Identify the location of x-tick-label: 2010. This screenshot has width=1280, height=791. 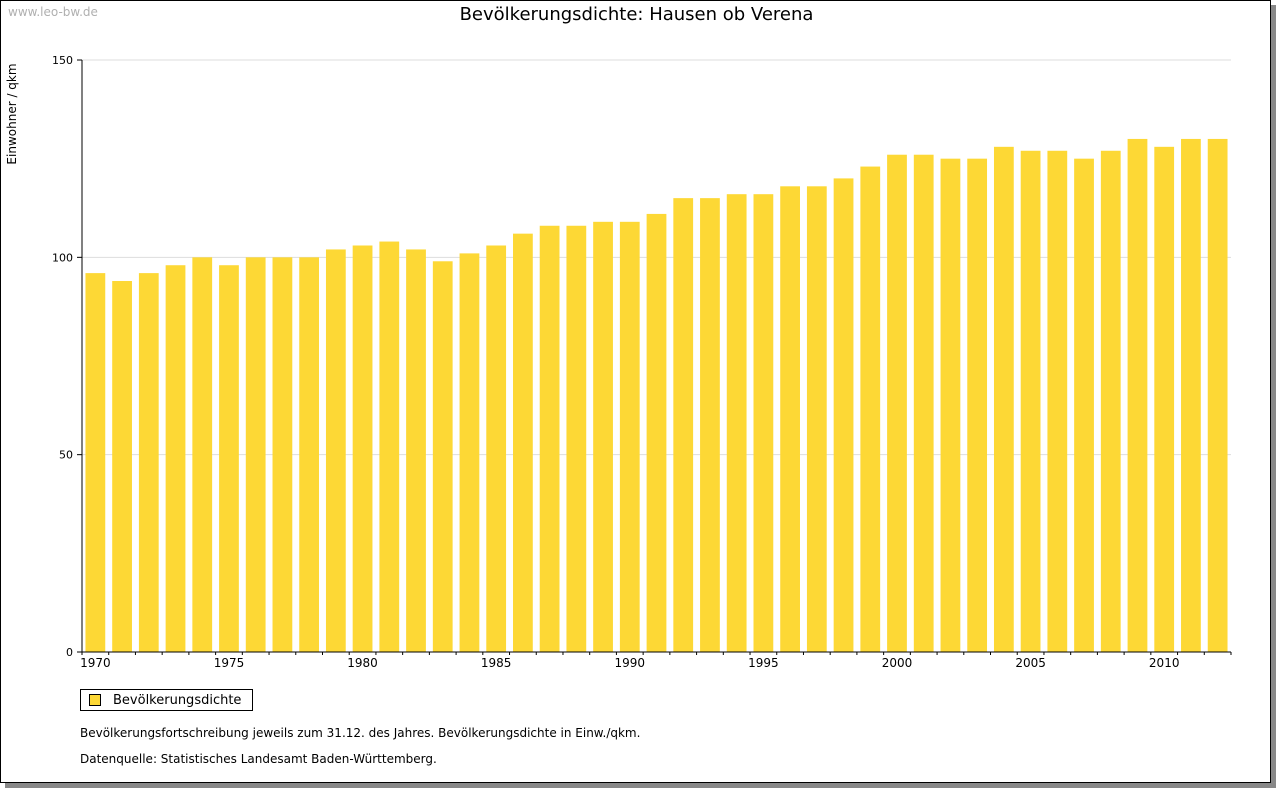
(1164, 663).